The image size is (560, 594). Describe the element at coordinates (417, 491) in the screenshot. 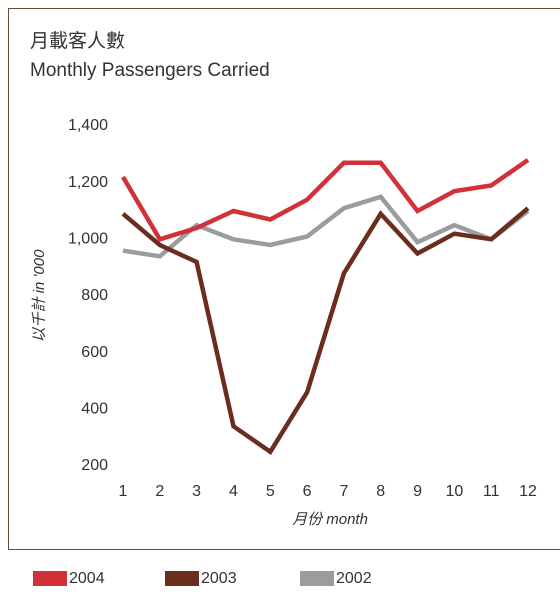

I see `x-tick-label: 9` at that location.